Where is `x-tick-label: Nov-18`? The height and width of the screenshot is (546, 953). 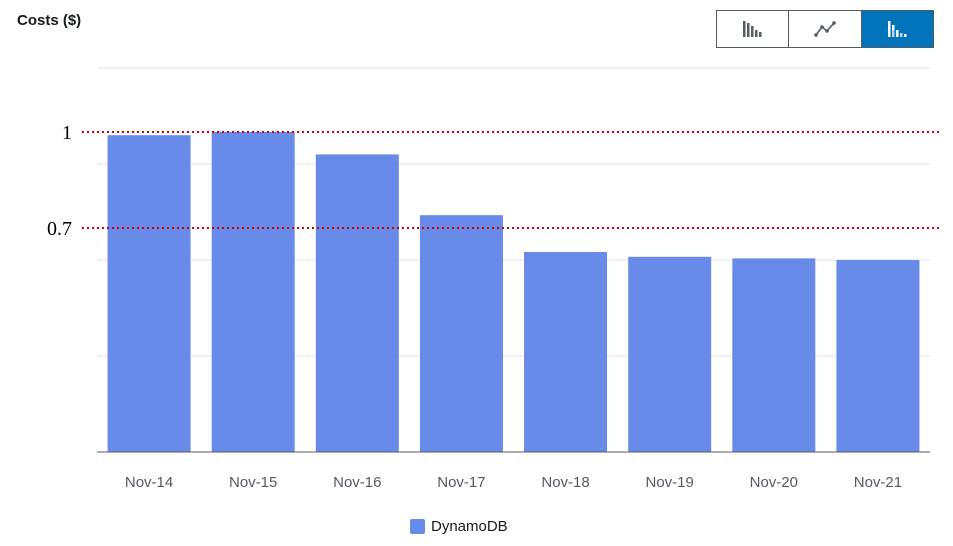 x-tick-label: Nov-18 is located at coordinates (565, 482).